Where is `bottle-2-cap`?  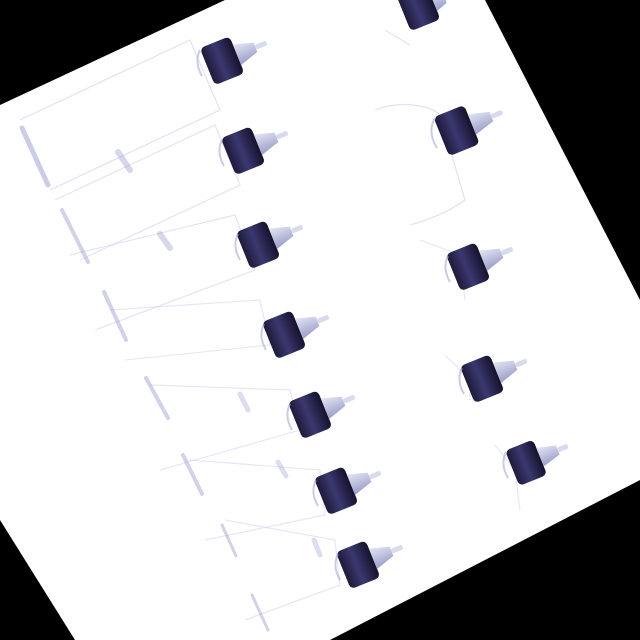
bottle-2-cap is located at coordinates (255, 150).